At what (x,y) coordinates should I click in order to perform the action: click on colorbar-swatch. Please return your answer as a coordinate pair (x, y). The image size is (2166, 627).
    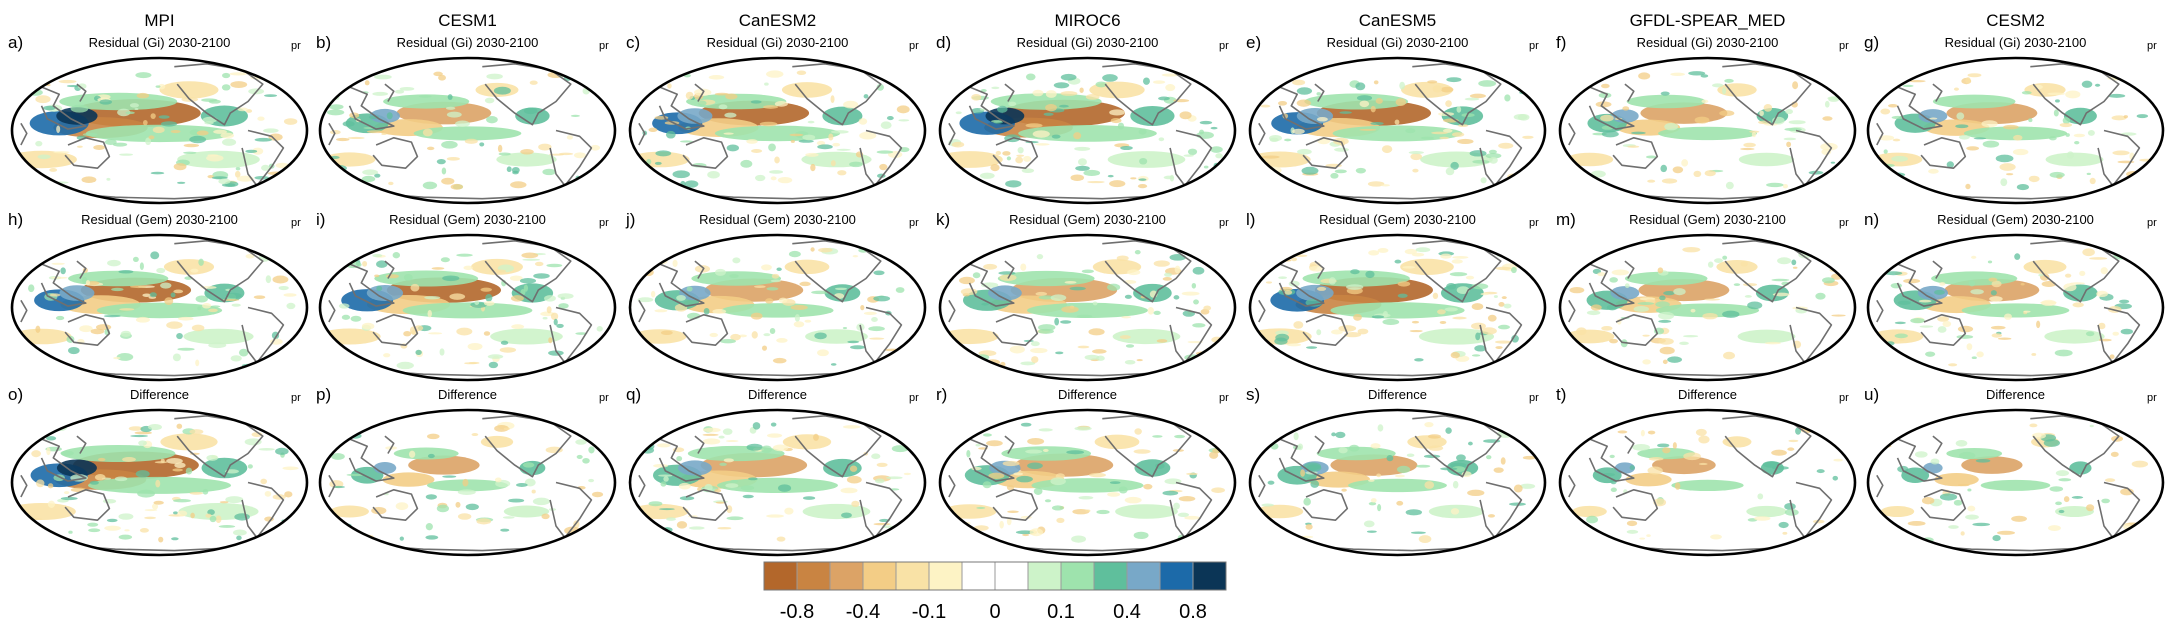
    Looking at the image, I should click on (879, 576).